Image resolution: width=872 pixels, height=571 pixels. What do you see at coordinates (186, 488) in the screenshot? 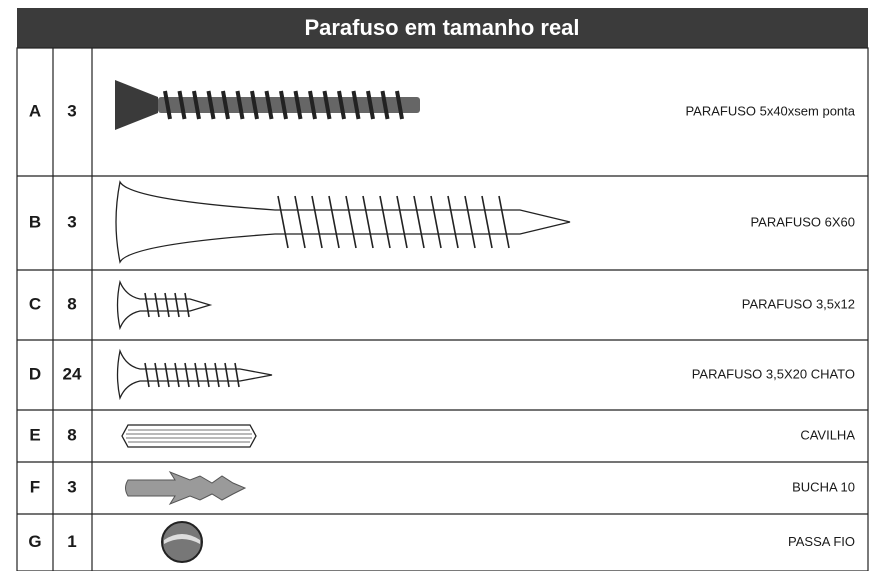
I see `wall-plug` at bounding box center [186, 488].